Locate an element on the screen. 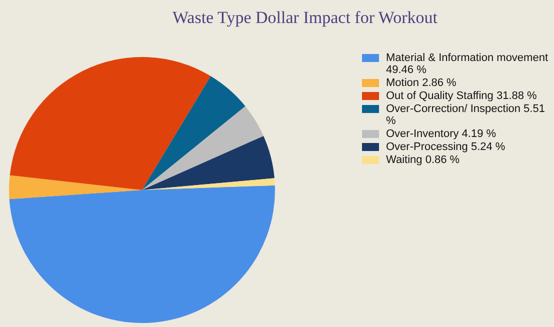 The height and width of the screenshot is (327, 554). legend-label: Waiting 0.86 % is located at coordinates (423, 160).